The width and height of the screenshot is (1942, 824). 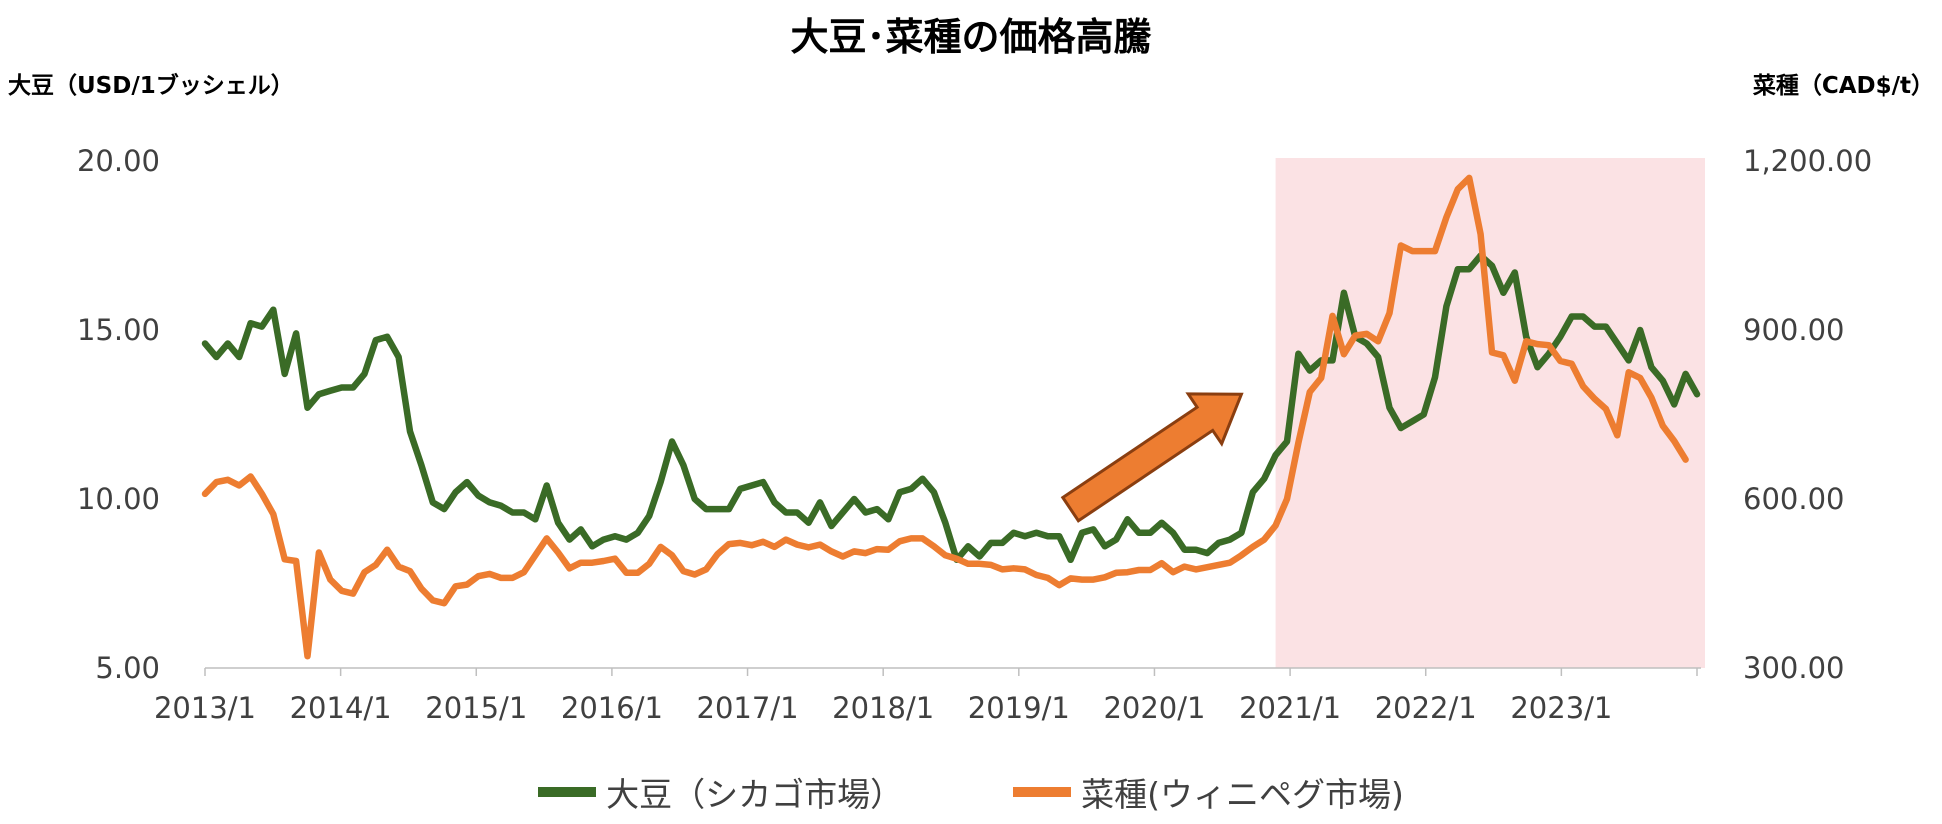 I want to click on x-tick-label: 2014/1, so click(x=341, y=708).